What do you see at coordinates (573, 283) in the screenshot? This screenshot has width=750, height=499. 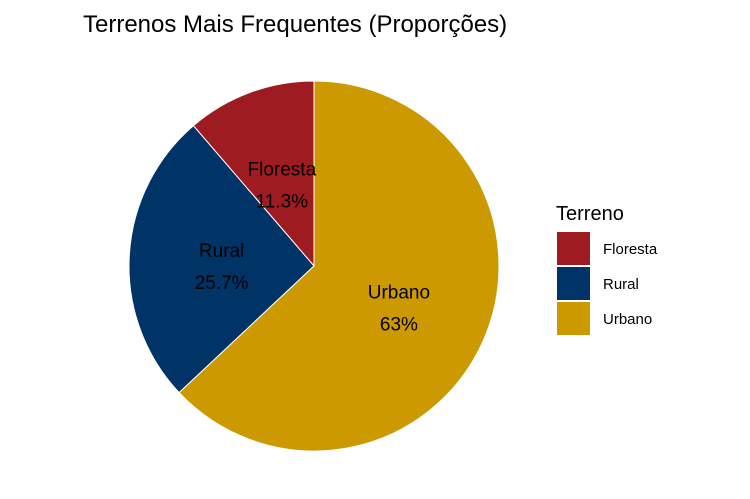 I see `legend-key-rural` at bounding box center [573, 283].